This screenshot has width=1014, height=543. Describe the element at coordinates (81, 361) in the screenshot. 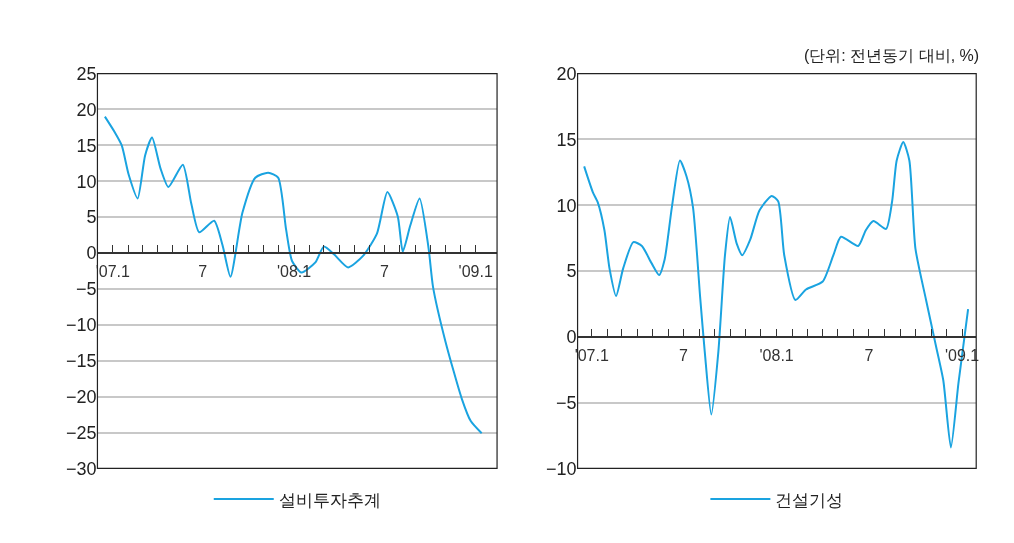

I see `y-tick-label: −15` at that location.